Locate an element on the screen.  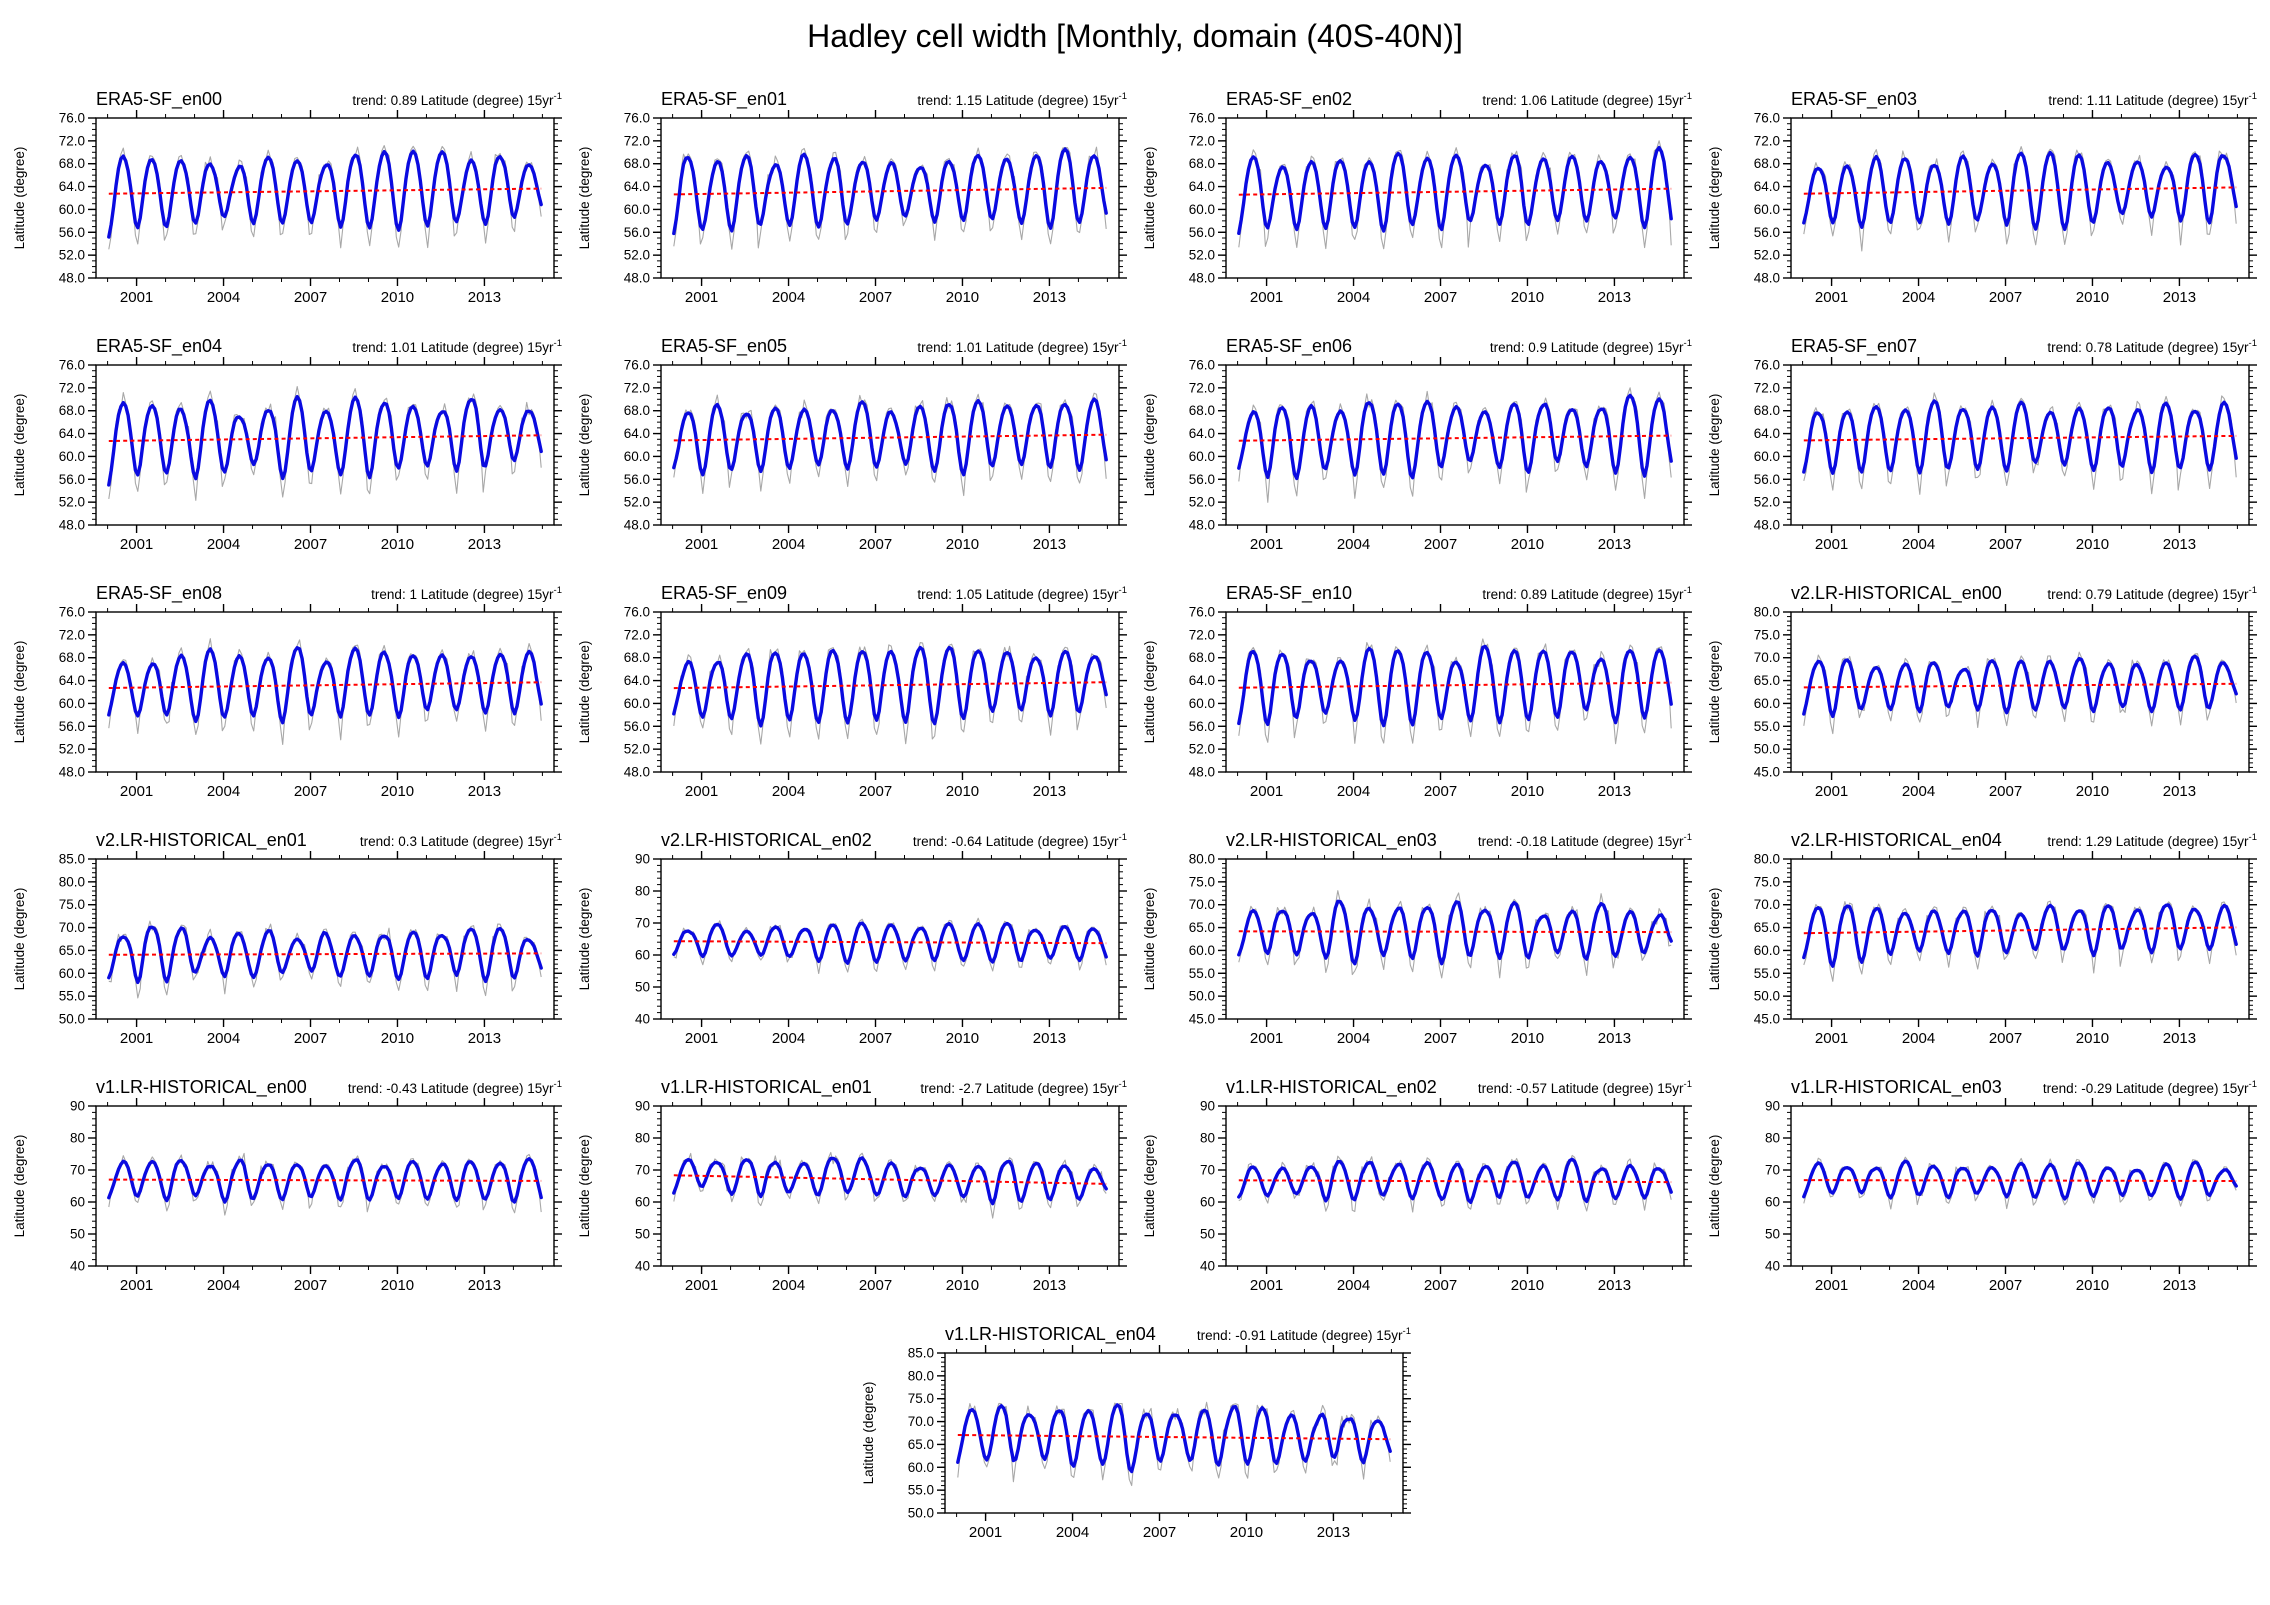
trend-label: trend: -0.64 Latitude (degree) 15yr-1 is located at coordinates (1020, 840).